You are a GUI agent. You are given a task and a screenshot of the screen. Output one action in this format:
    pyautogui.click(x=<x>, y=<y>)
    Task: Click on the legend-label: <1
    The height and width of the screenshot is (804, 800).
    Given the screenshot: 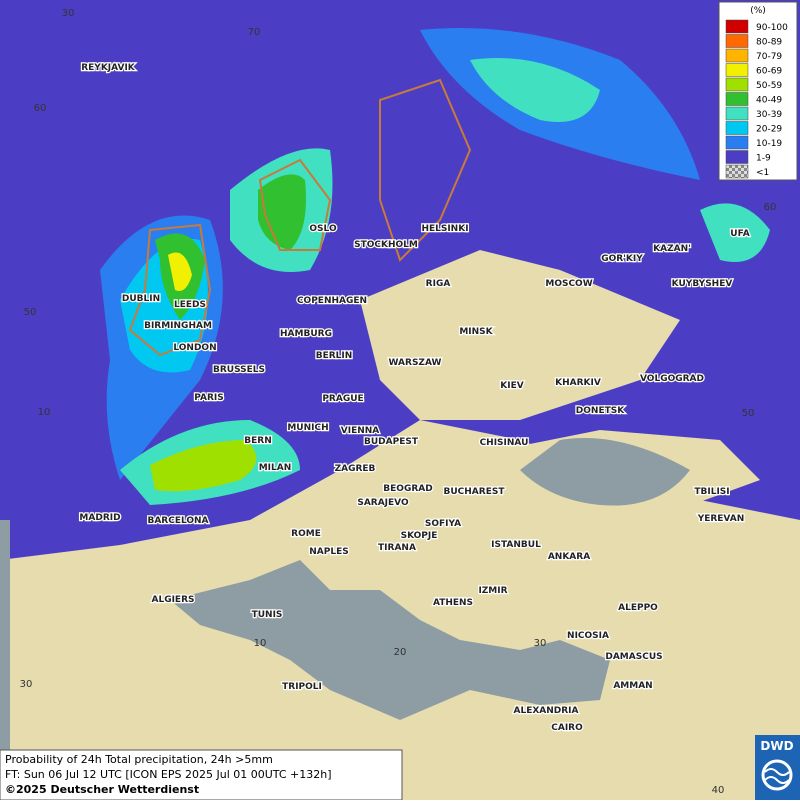 What is the action you would take?
    pyautogui.click(x=762, y=173)
    